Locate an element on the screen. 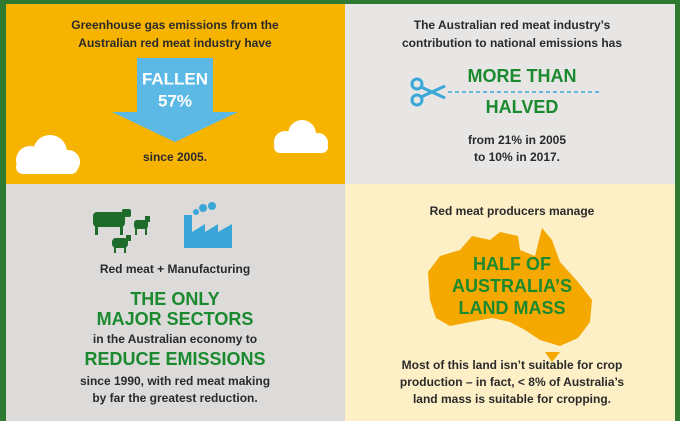  headline: HALVED is located at coordinates (522, 107).